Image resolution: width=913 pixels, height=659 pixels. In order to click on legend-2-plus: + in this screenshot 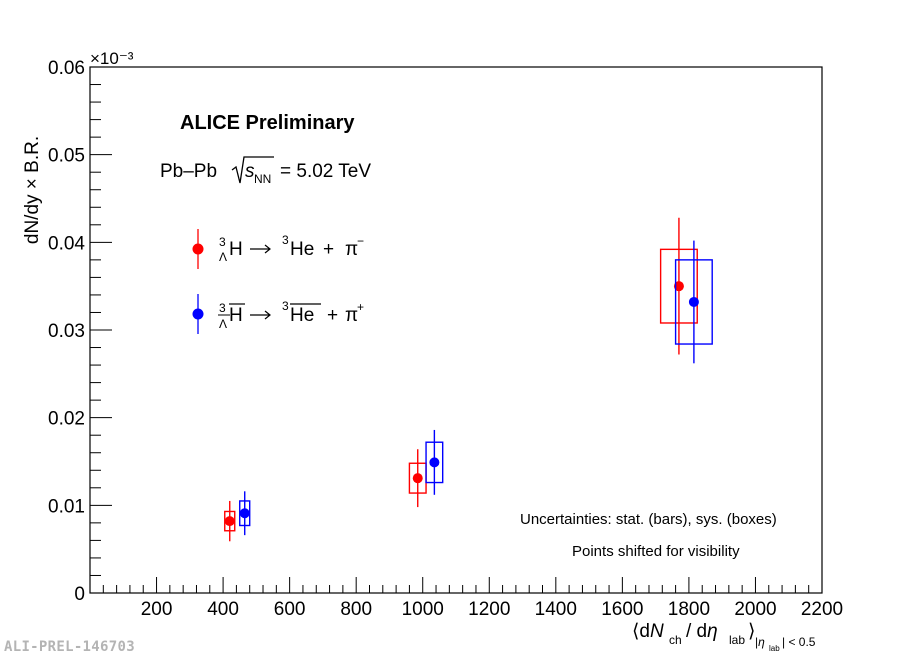, I will do `click(332, 315)`.